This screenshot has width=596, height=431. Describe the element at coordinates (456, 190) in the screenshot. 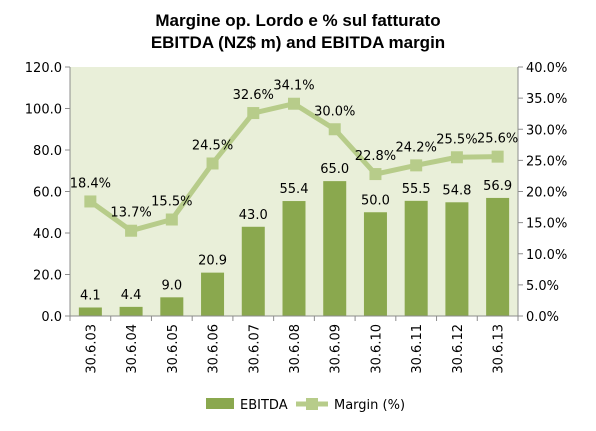

I see `ebitda-bar-label: 54.8` at that location.